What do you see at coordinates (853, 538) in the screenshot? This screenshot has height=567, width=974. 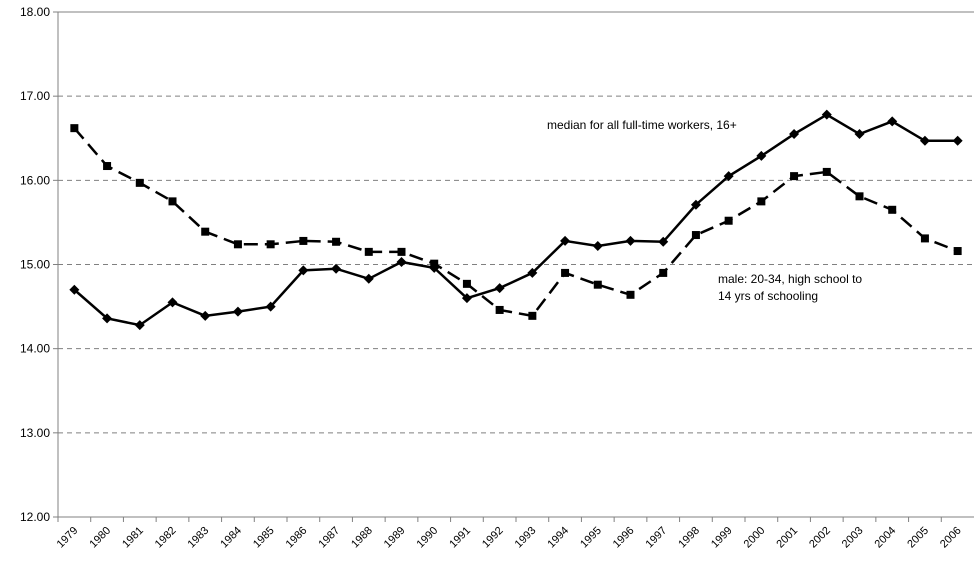 I see `x-tick-label: 2003` at bounding box center [853, 538].